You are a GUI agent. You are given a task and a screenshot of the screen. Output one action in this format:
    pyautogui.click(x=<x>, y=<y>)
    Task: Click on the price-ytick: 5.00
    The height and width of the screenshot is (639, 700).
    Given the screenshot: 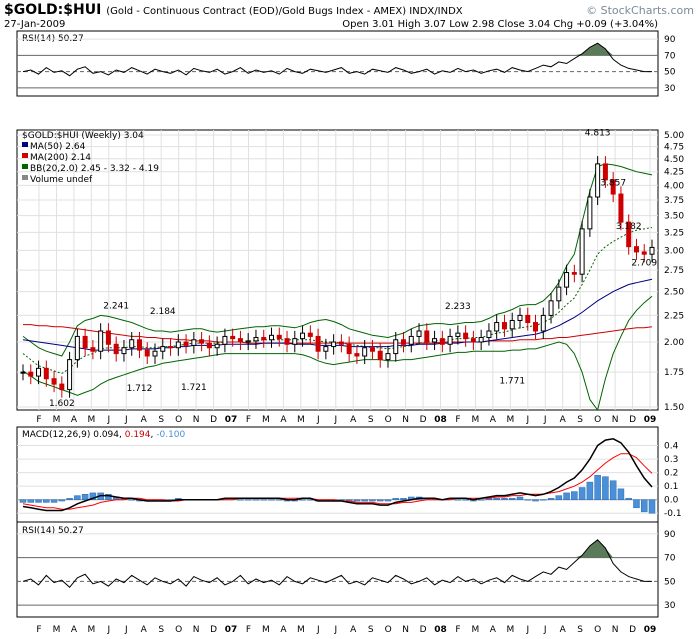 What is the action you would take?
    pyautogui.click(x=674, y=136)
    